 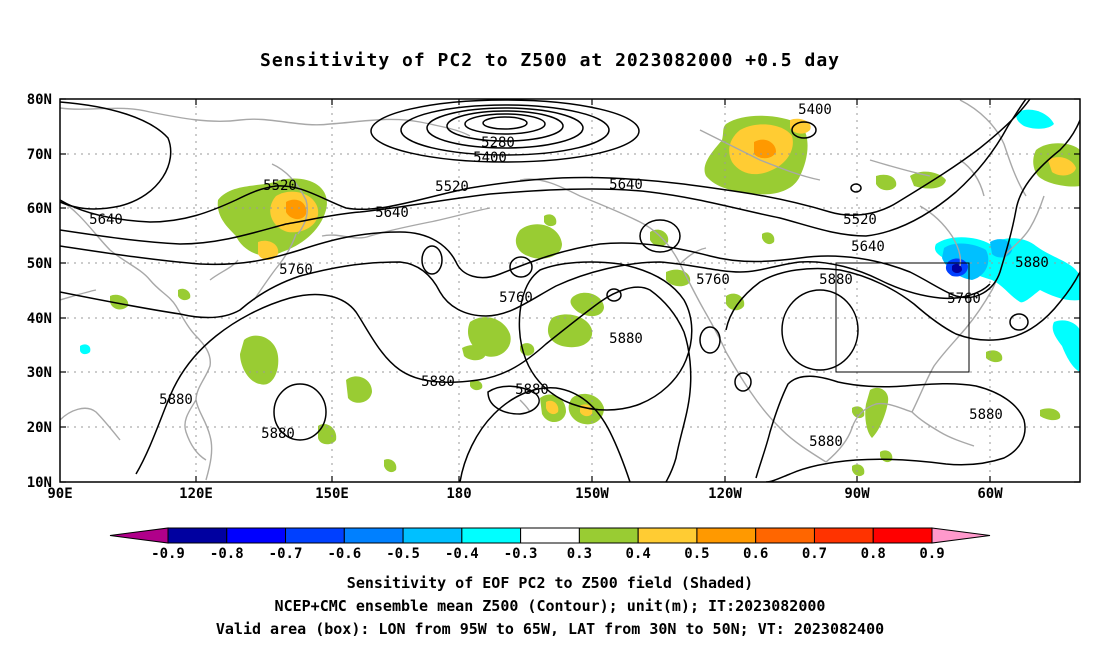 I want to click on colorbar-low-arrow, so click(x=139, y=535).